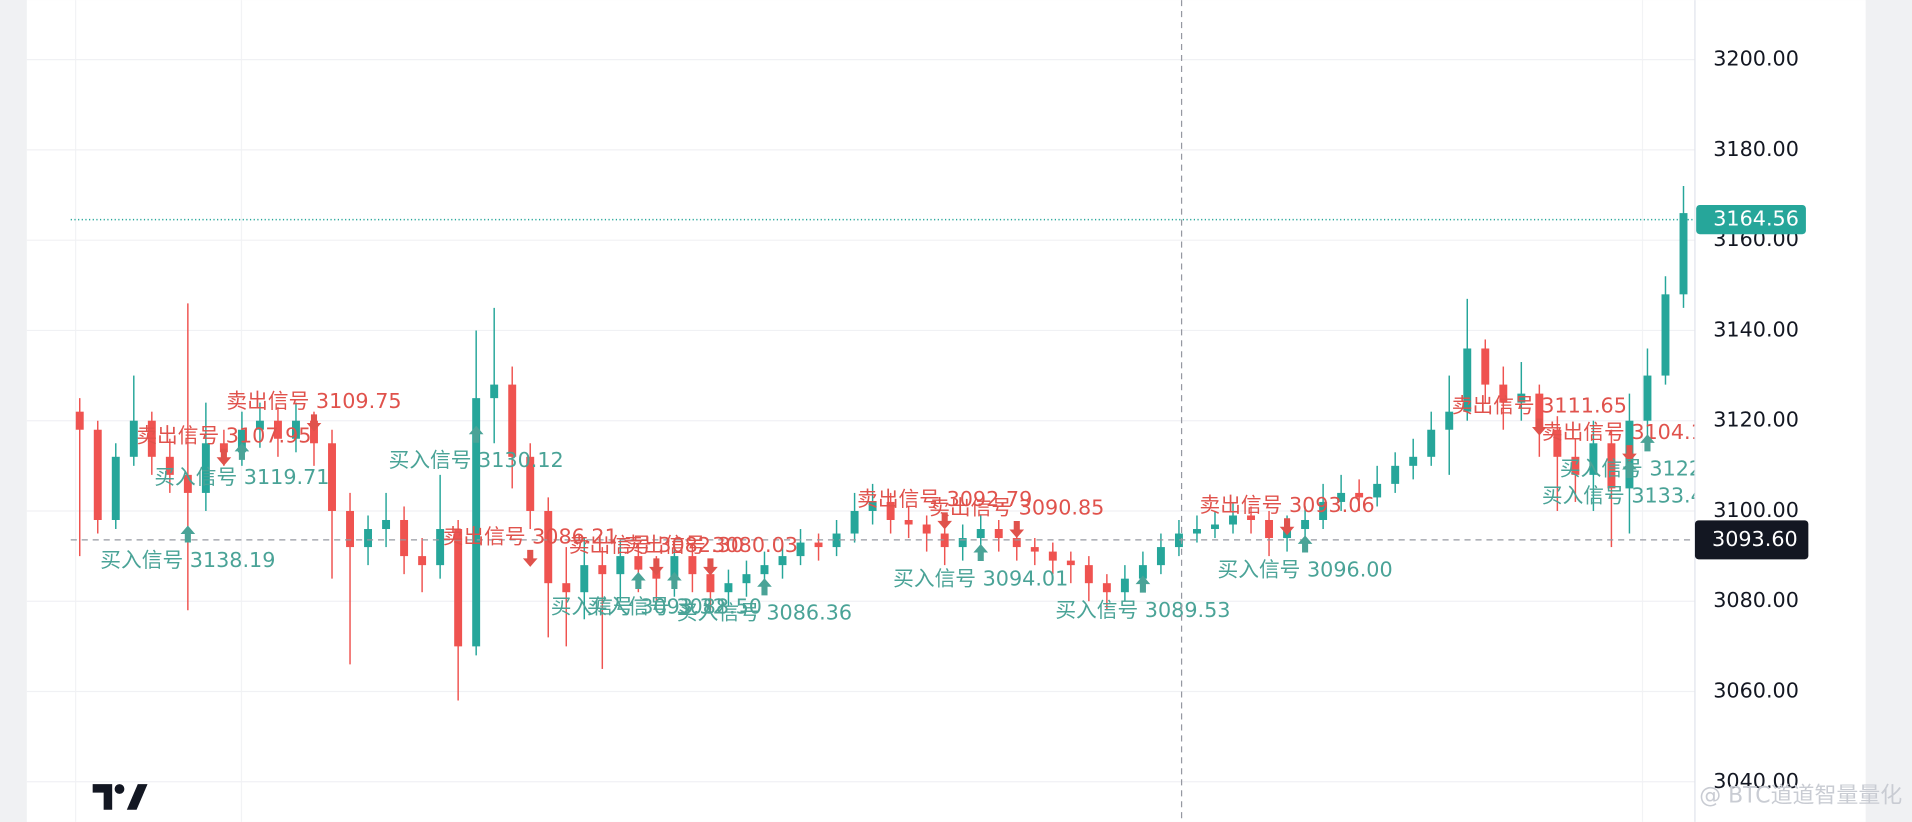 The image size is (1912, 822). What do you see at coordinates (1756, 59) in the screenshot?
I see `y-tick-label: 3200.00` at bounding box center [1756, 59].